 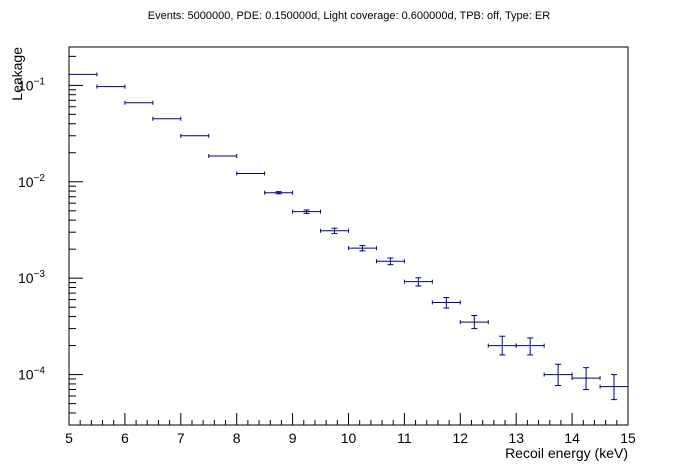 I want to click on y-axis-label: Leakage, so click(x=17, y=74).